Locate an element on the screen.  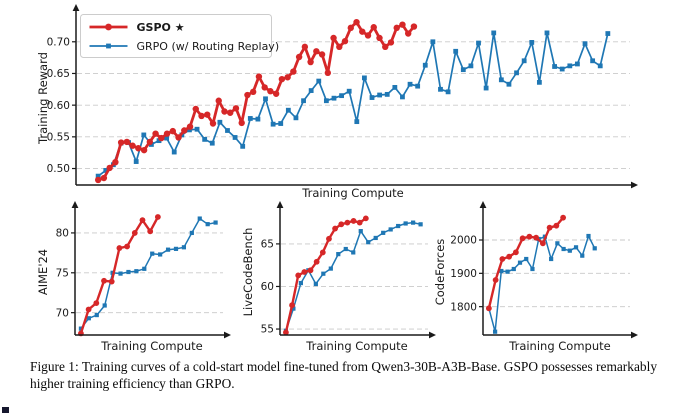
legend-marker-gspo is located at coordinates (108, 27).